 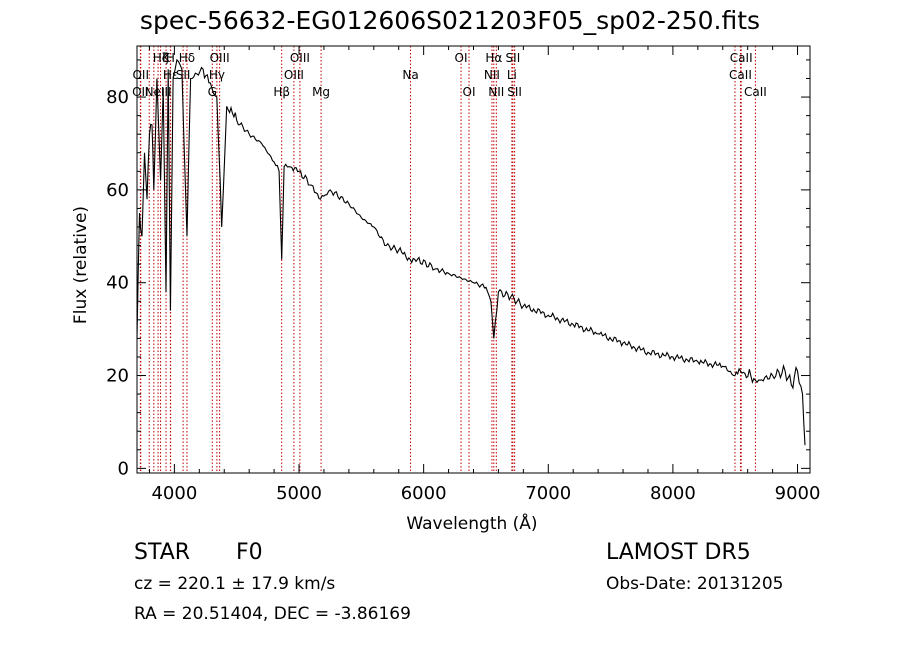 I want to click on y-tick-label: 40, so click(x=117, y=283).